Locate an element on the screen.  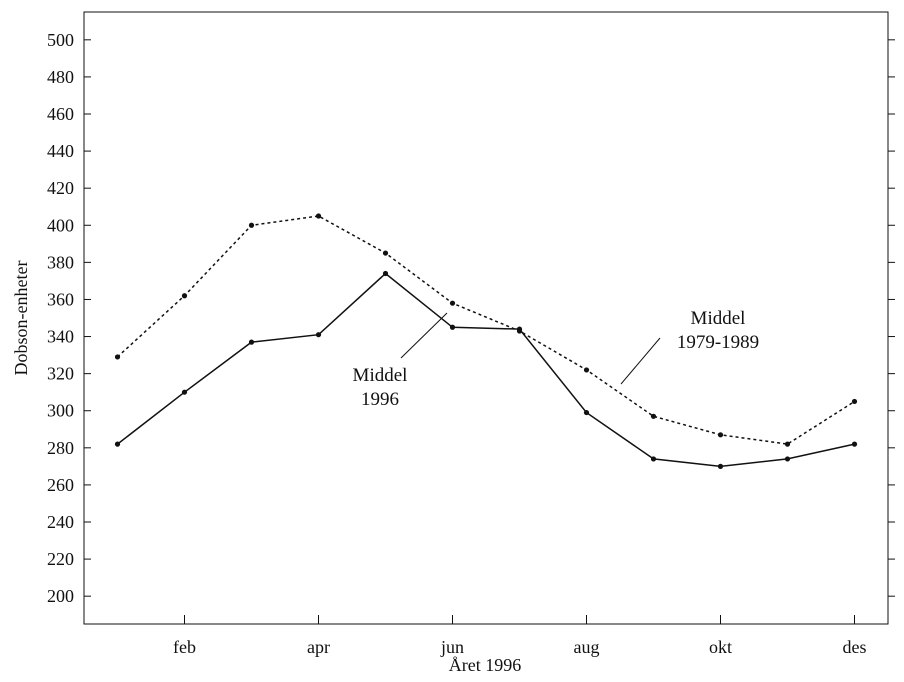
y-tick-label-460: 460 is located at coordinates (60, 114).